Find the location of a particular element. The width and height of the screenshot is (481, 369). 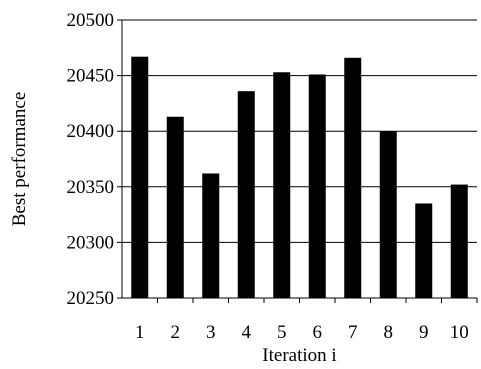

y-axis-ticks: 20250 20300 20350 20400 20450 20500 is located at coordinates (94, 159).